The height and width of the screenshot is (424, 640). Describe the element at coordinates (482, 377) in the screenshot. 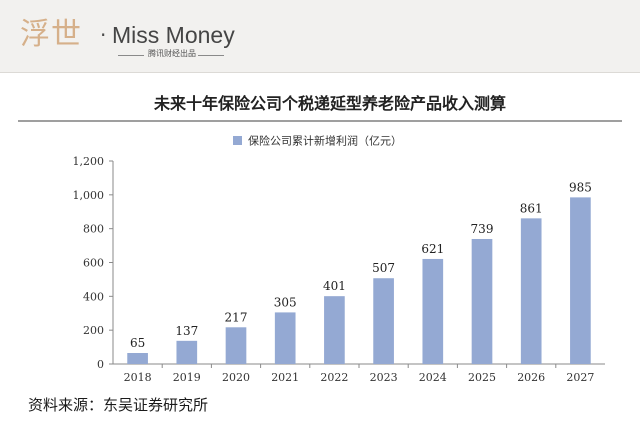

I see `x-tick-label: 2025` at that location.